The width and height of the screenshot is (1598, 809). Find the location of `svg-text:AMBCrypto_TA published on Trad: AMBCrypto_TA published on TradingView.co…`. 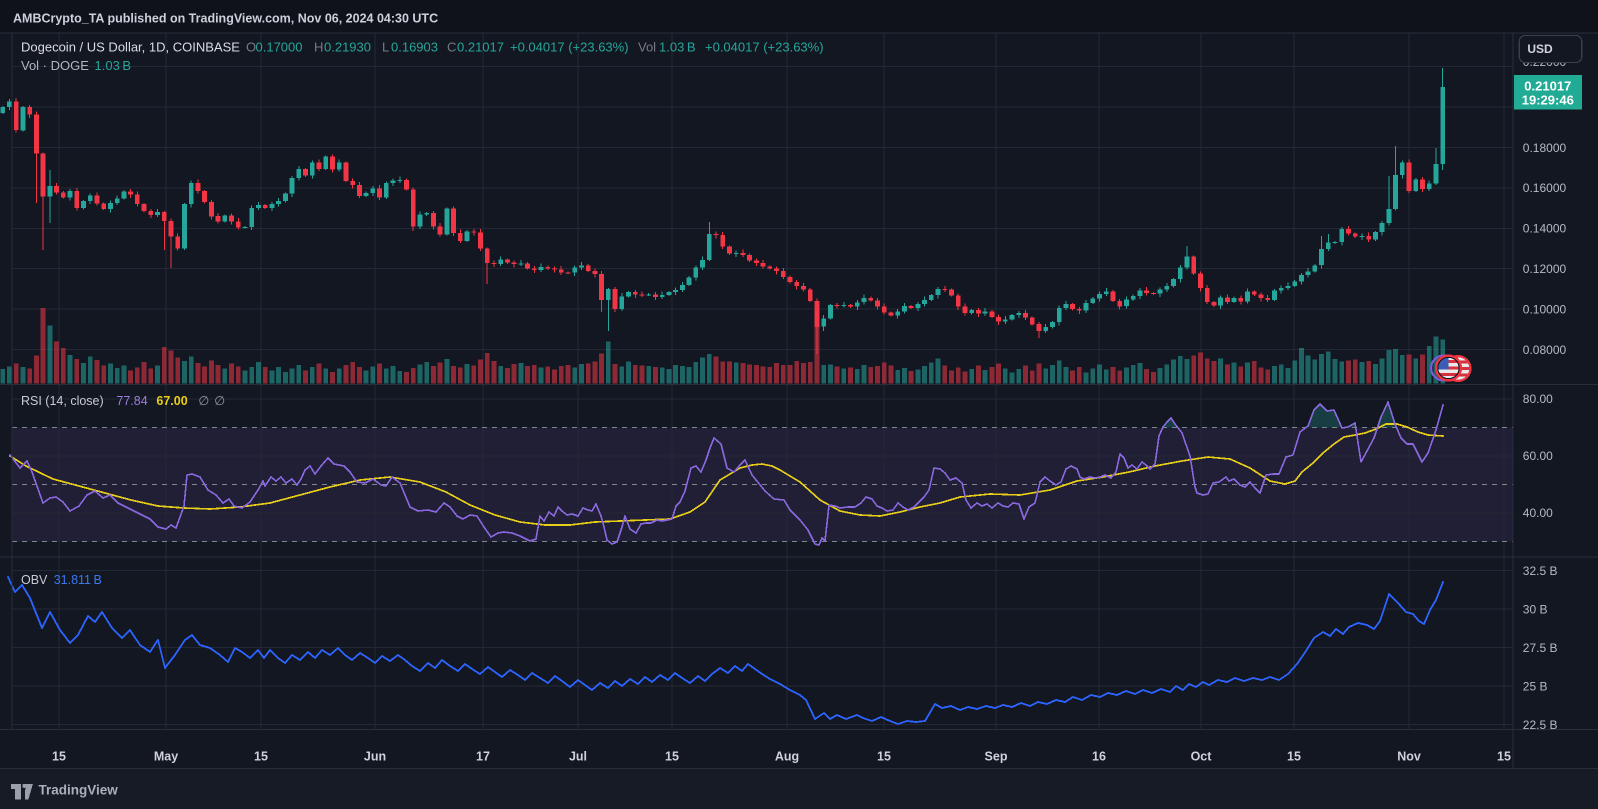

svg-text:AMBCrypto_TA published on Trad: AMBCrypto_TA published on TradingView.co… is located at coordinates (225, 19).